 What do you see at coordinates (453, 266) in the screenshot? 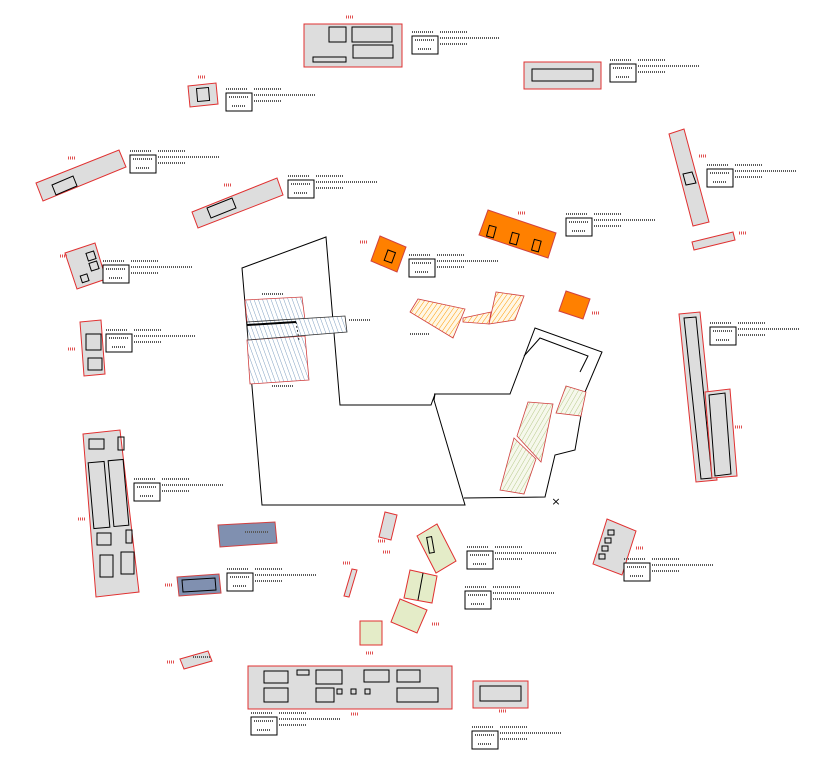
I see `legend-orange-small` at bounding box center [453, 266].